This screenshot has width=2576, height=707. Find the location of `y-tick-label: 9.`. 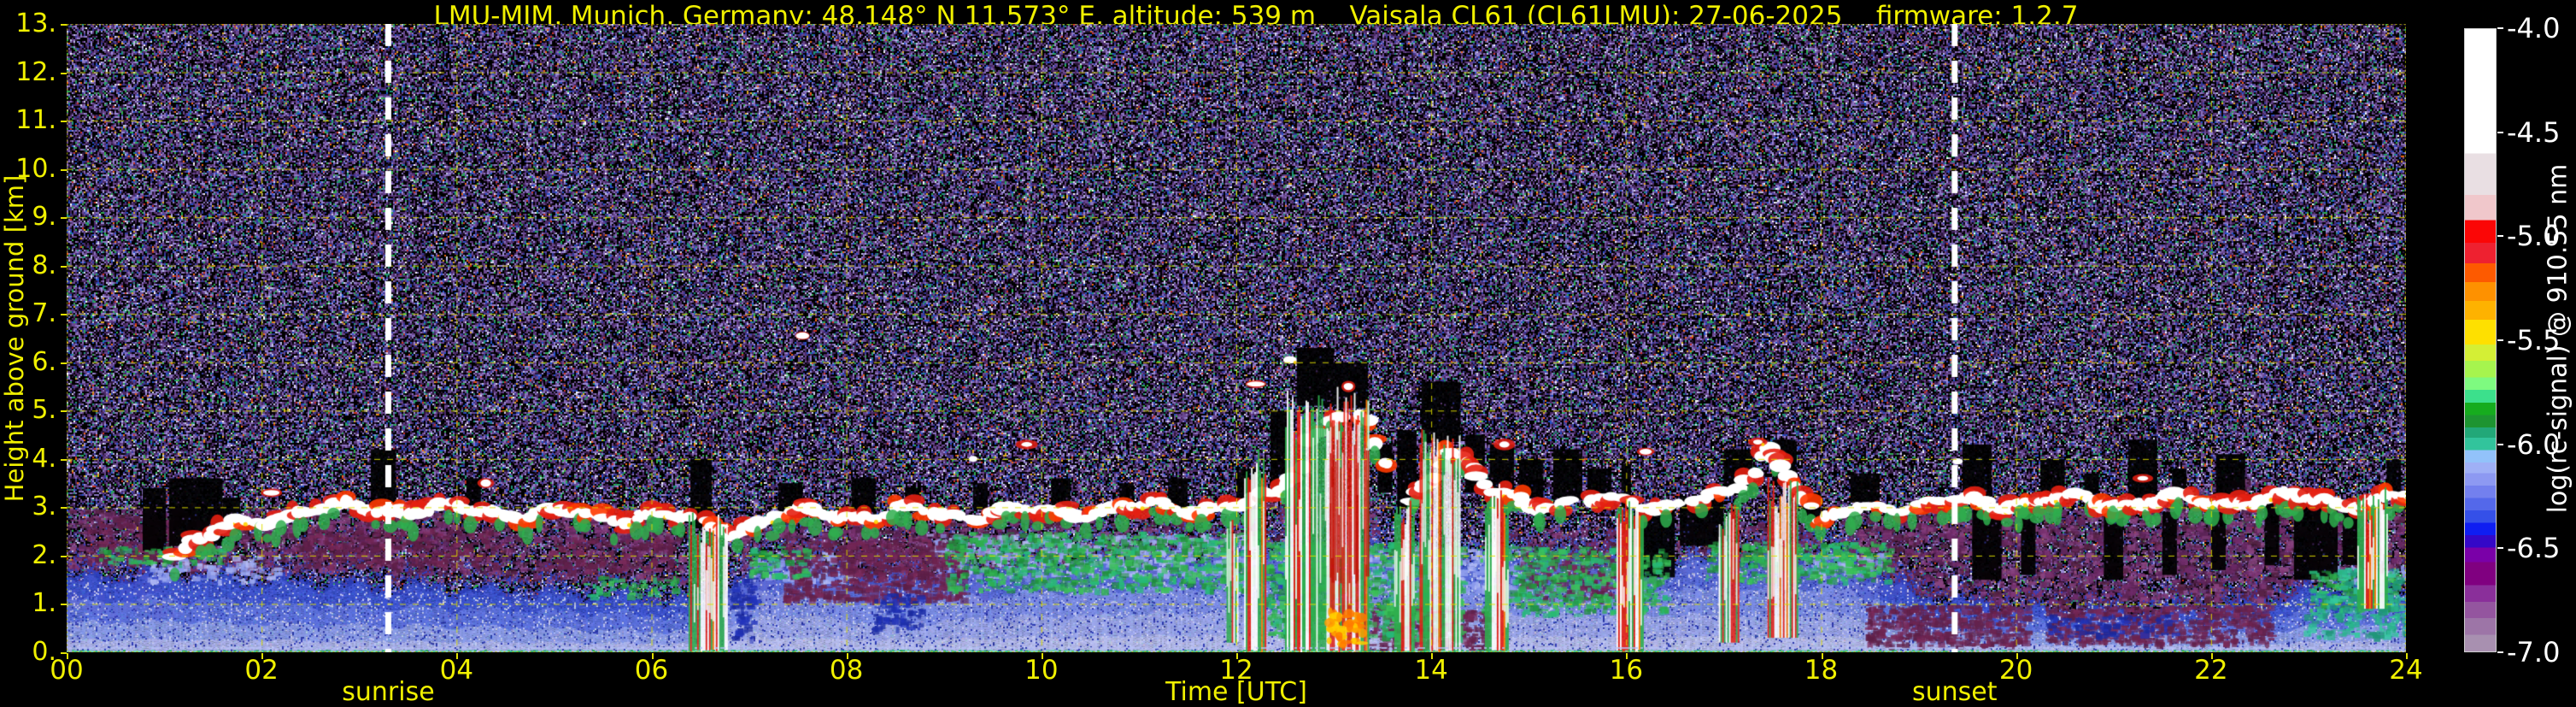

y-tick-label: 9. is located at coordinates (44, 218).